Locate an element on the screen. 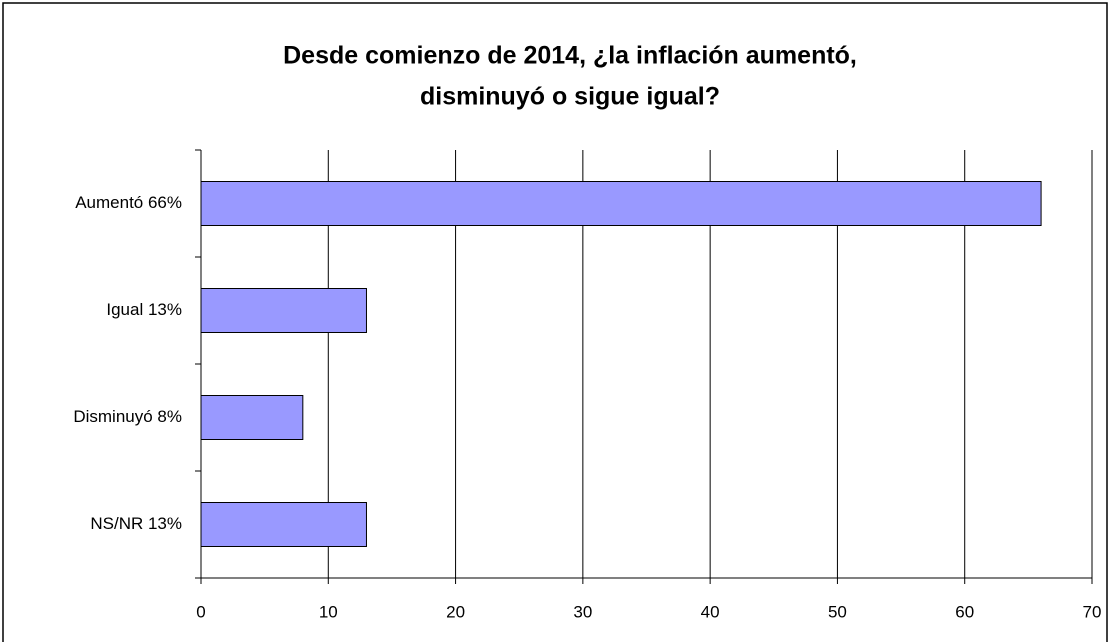 The image size is (1111, 642). y-tick-label: Disminuyó 8% is located at coordinates (127, 416).